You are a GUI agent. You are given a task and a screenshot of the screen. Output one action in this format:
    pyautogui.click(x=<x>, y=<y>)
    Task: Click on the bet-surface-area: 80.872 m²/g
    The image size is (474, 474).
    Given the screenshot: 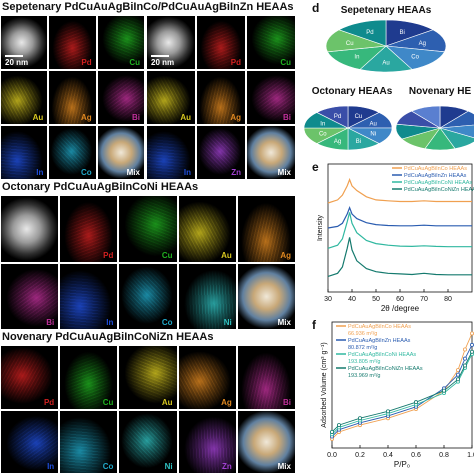 What is the action you would take?
    pyautogui.click(x=362, y=348)
    